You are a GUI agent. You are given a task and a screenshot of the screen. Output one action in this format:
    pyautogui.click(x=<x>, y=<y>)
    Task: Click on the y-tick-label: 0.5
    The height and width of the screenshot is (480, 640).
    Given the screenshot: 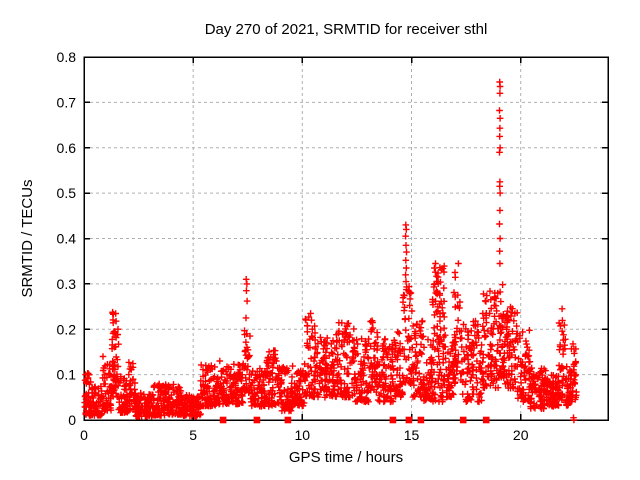 What is the action you would take?
    pyautogui.click(x=67, y=193)
    